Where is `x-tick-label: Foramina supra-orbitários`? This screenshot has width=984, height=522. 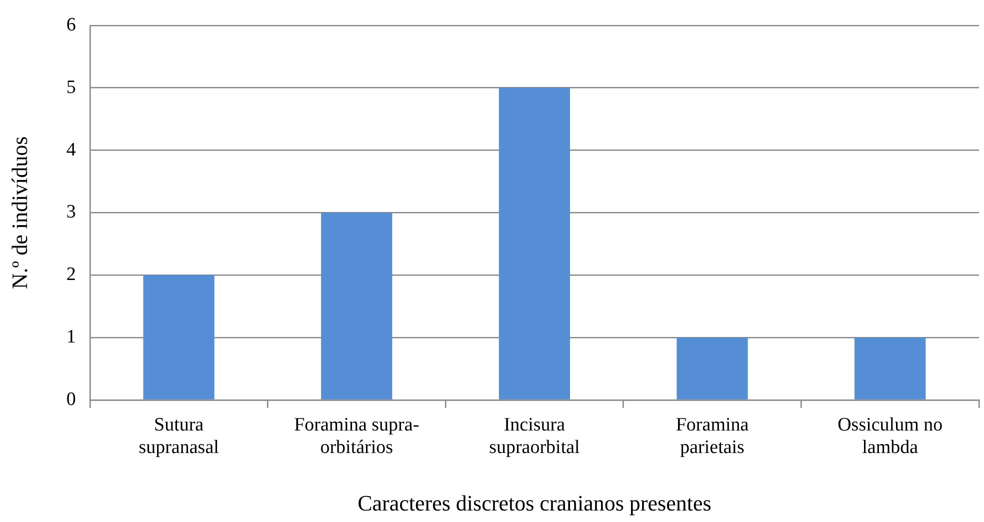 x-tick-label: Foramina supra-orbitários is located at coordinates (357, 436).